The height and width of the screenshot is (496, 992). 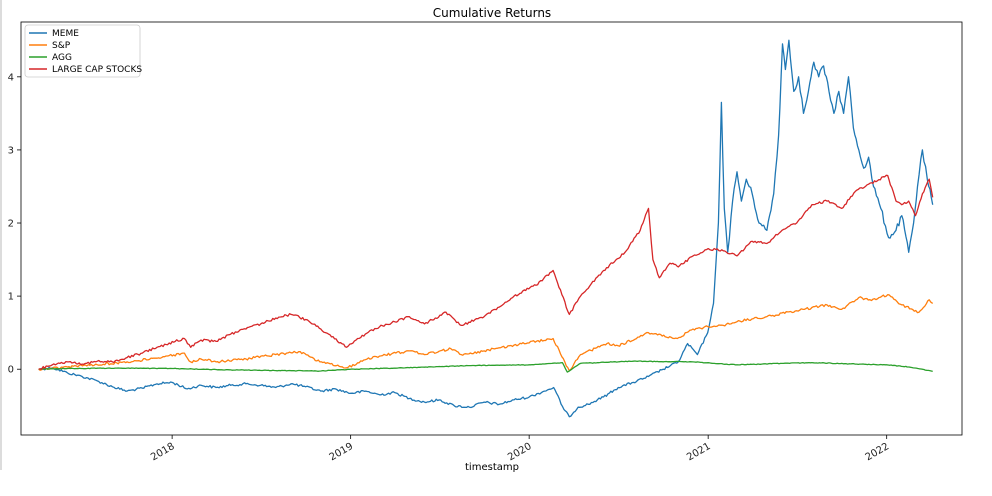 I want to click on legend-label: MEME, so click(x=65, y=34).